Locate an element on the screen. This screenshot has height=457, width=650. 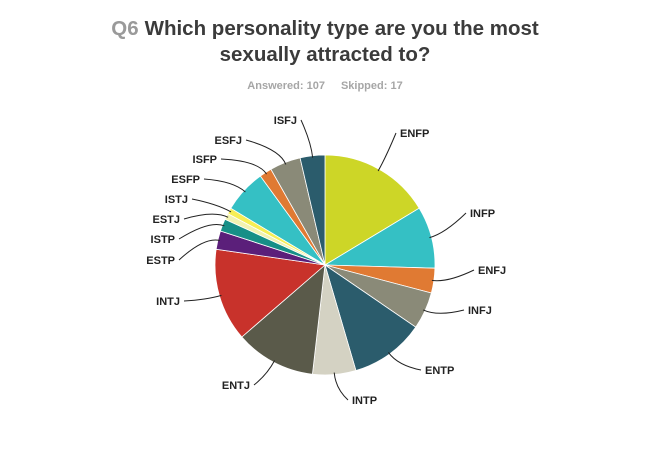
title-line-2: sexually attracted to? is located at coordinates (325, 54).